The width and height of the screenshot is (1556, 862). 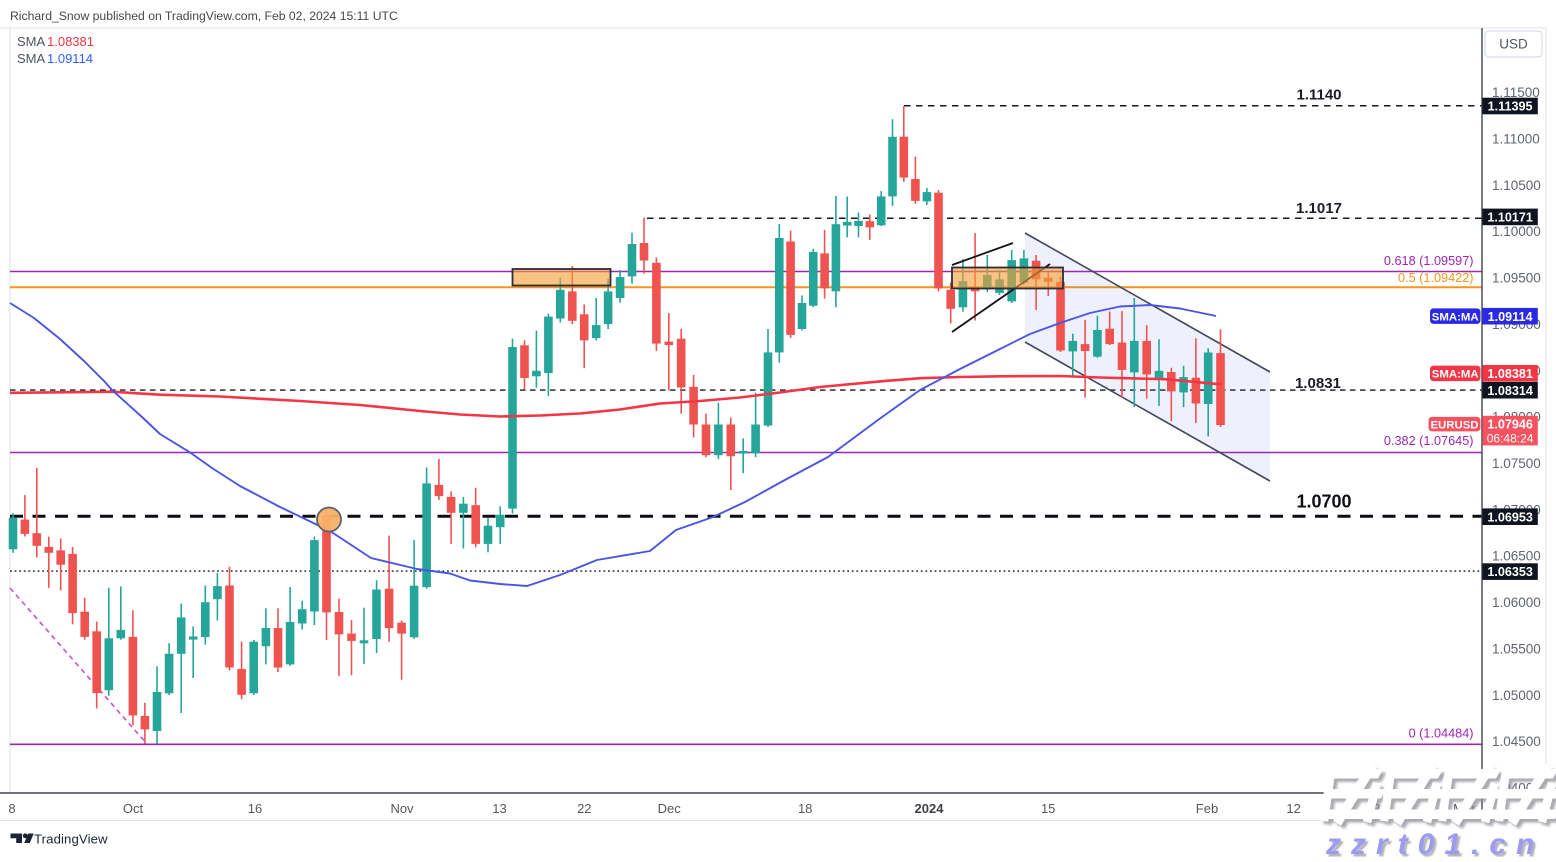 I want to click on svg-text: 0.618 (1.09597), so click(x=1429, y=261).